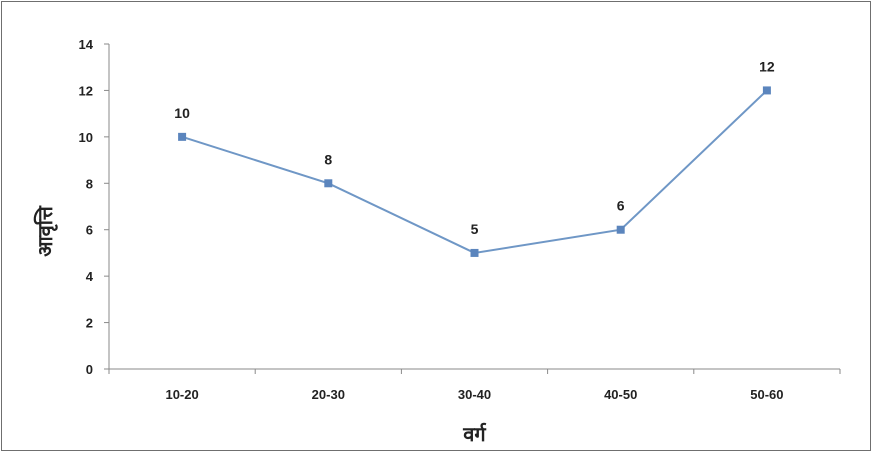  Describe the element at coordinates (767, 66) in the screenshot. I see `data-label: 12` at that location.